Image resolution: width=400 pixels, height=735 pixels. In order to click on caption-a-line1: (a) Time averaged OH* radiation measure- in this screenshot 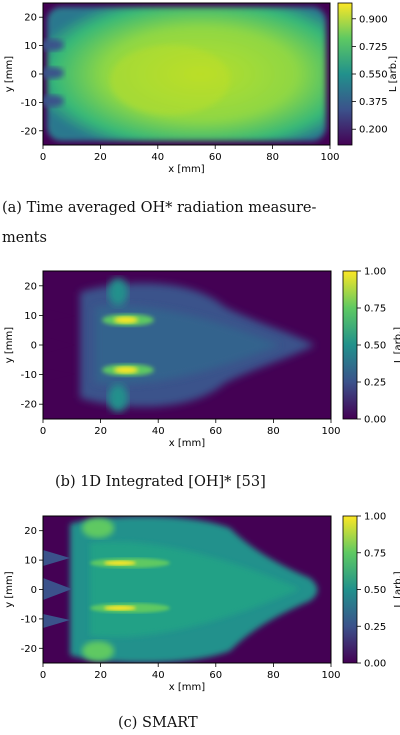, I will do `click(159, 208)`.